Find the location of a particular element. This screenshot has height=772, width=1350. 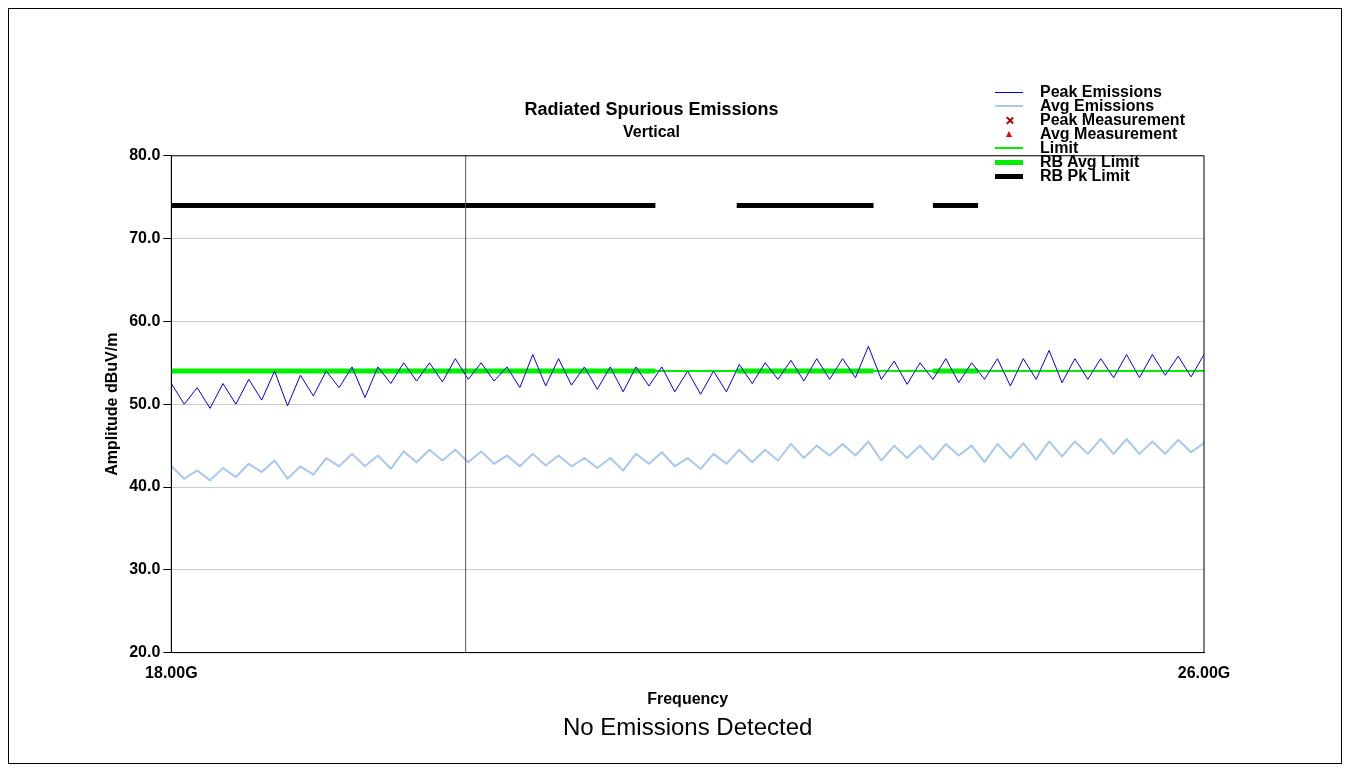

x-tick-label: 18.00G is located at coordinates (171, 672).